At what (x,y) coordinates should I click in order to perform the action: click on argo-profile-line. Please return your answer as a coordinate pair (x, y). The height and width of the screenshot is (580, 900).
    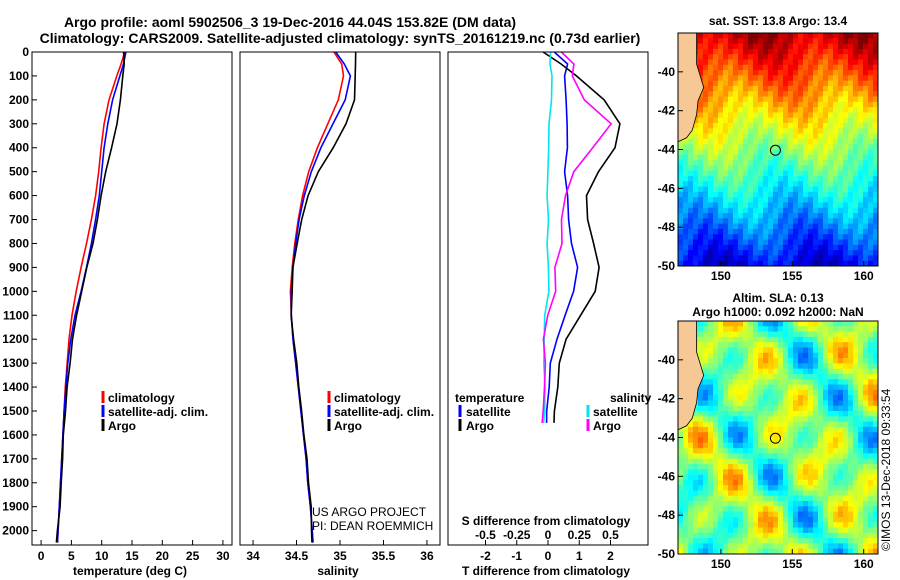
    Looking at the image, I should click on (90, 297).